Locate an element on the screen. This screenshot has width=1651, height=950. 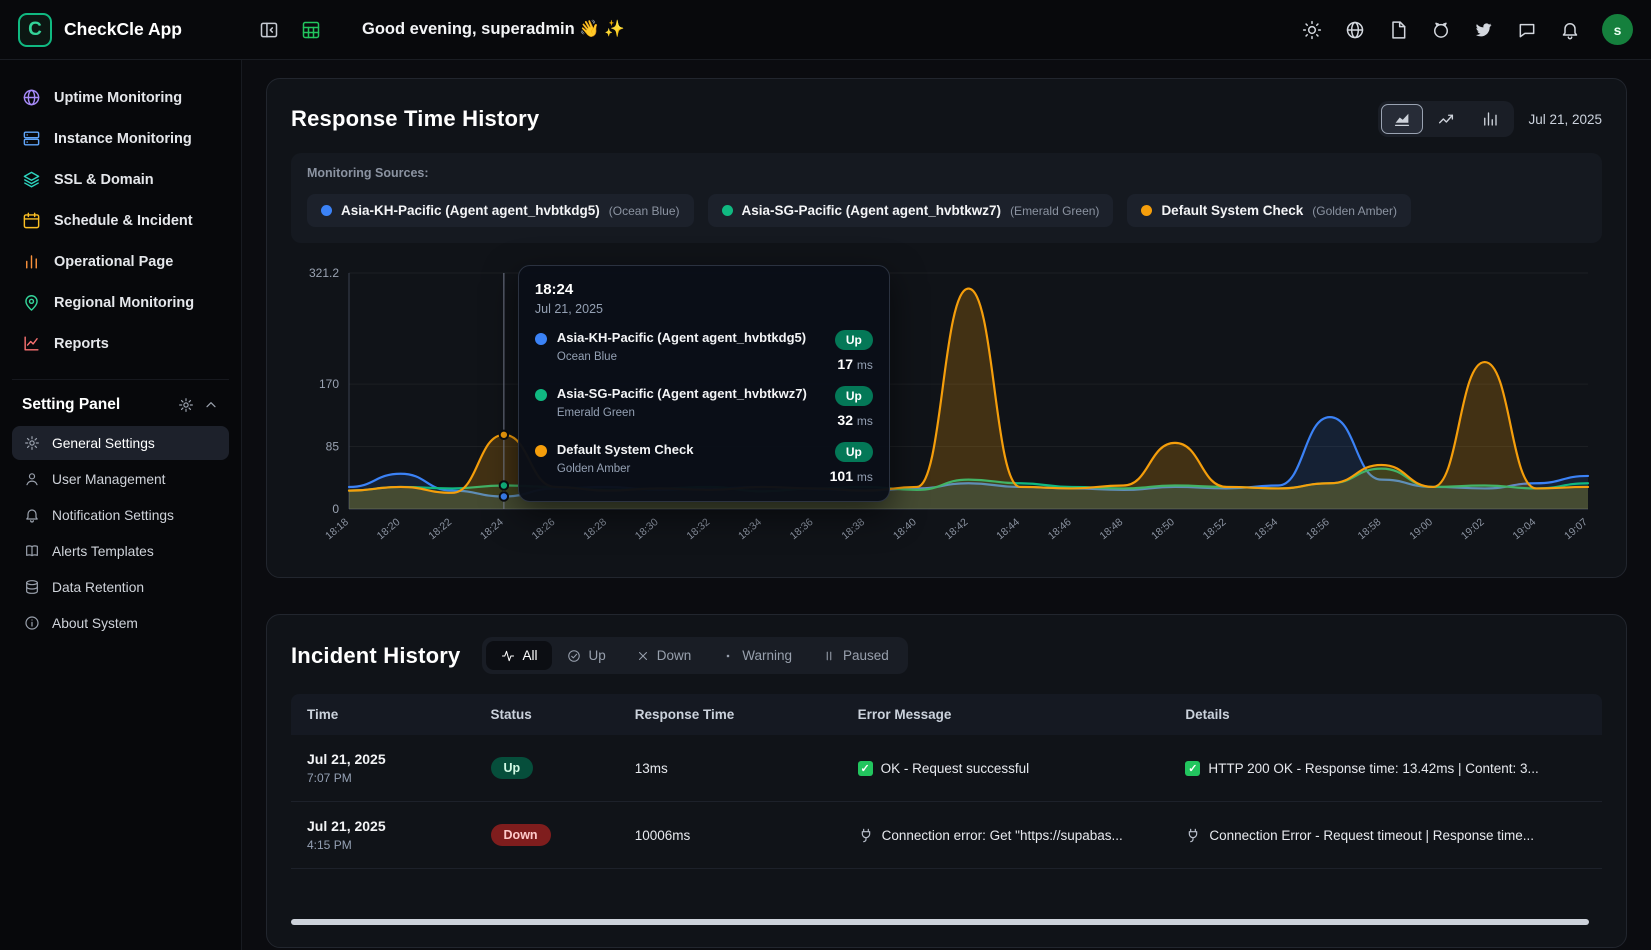
sidebar-item-label: Regional Monitoring is located at coordinates (124, 302).